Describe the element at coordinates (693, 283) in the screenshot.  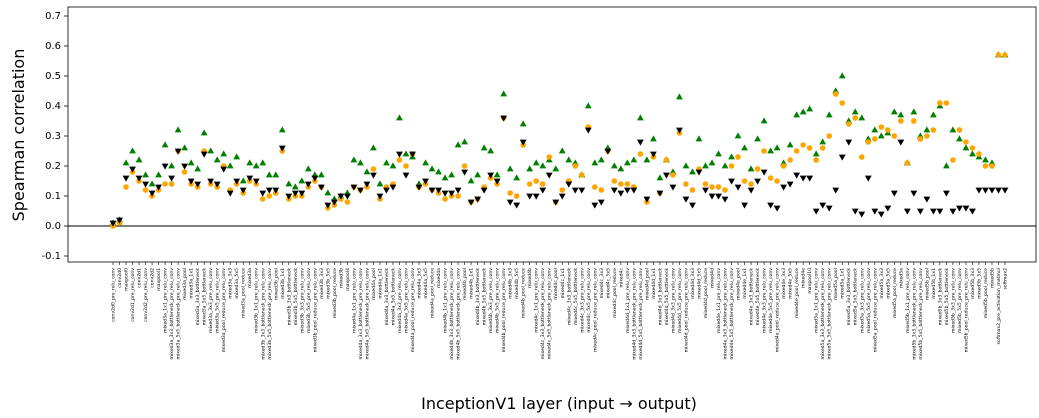
I see `x-tick-label: mixed4d_3x3` at that location.